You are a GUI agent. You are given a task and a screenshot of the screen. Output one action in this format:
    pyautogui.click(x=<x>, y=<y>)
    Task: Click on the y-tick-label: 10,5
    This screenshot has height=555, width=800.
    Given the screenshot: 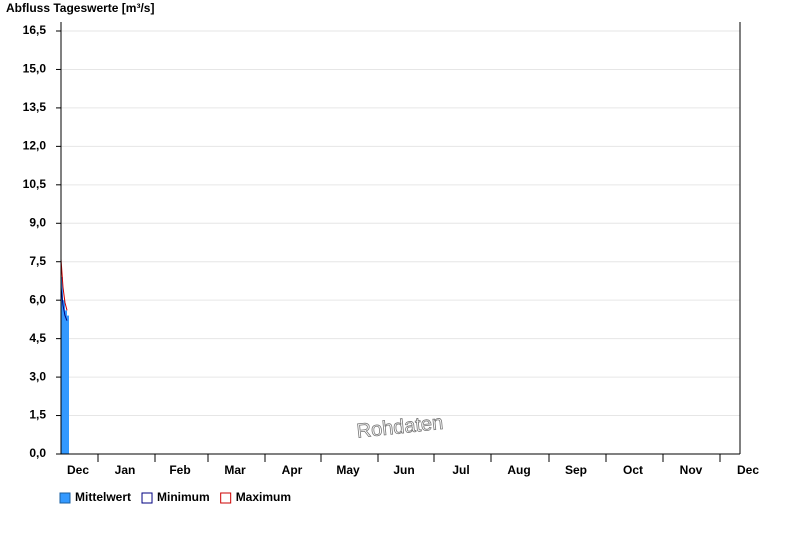 What is the action you would take?
    pyautogui.click(x=35, y=184)
    